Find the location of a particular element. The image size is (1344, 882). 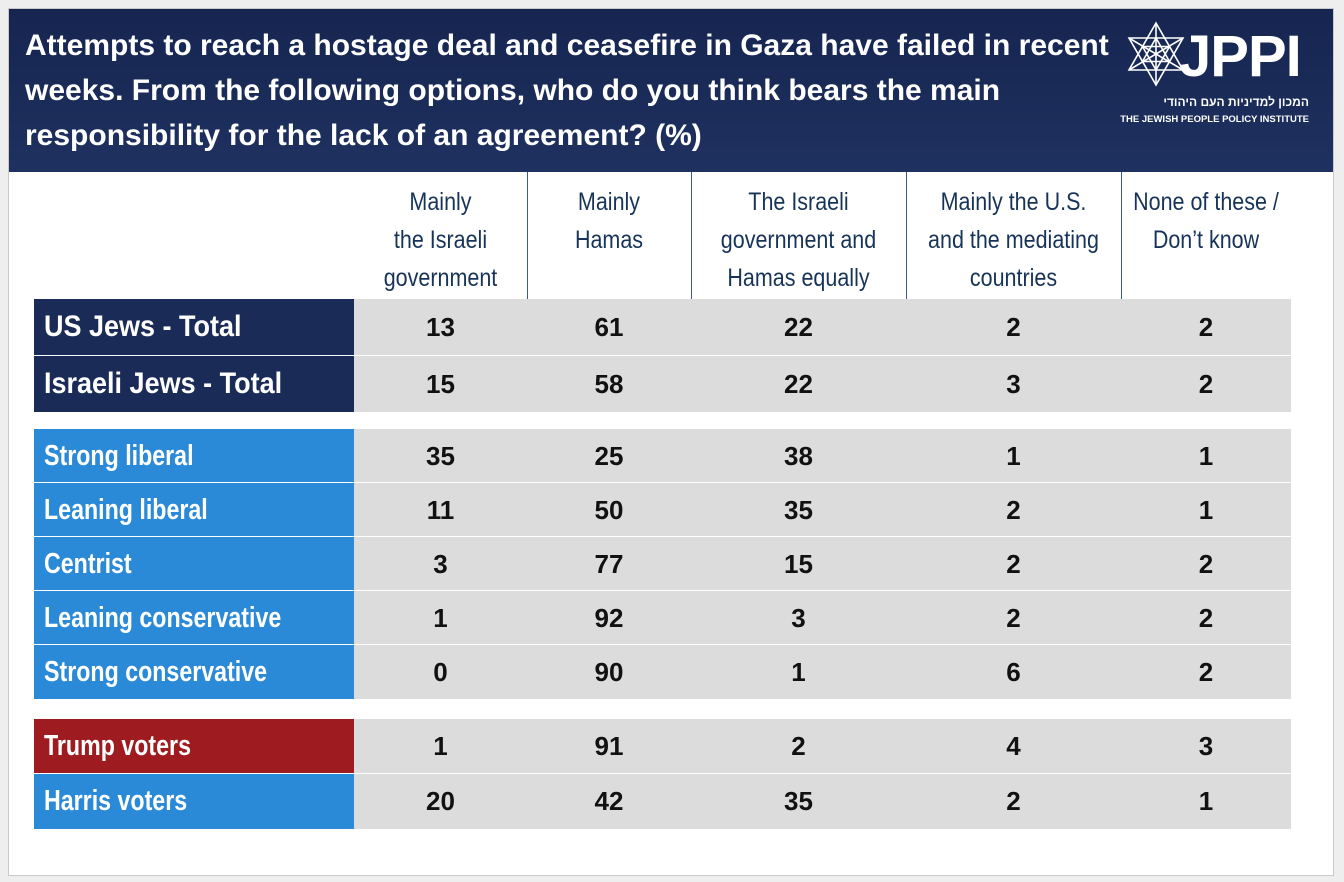

table-row: 20 42 35 2 1 is located at coordinates (822, 801).